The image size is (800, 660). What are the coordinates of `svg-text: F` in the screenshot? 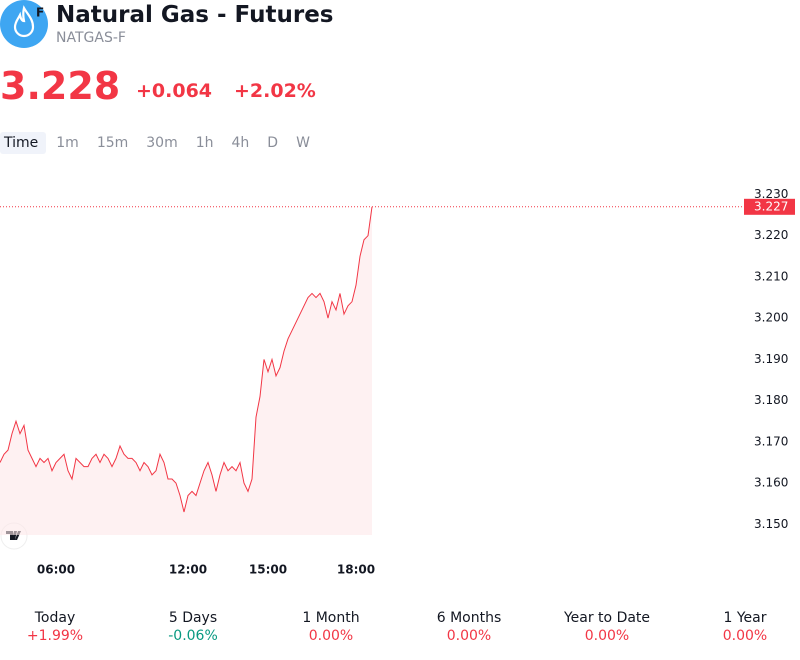 It's located at (40, 13).